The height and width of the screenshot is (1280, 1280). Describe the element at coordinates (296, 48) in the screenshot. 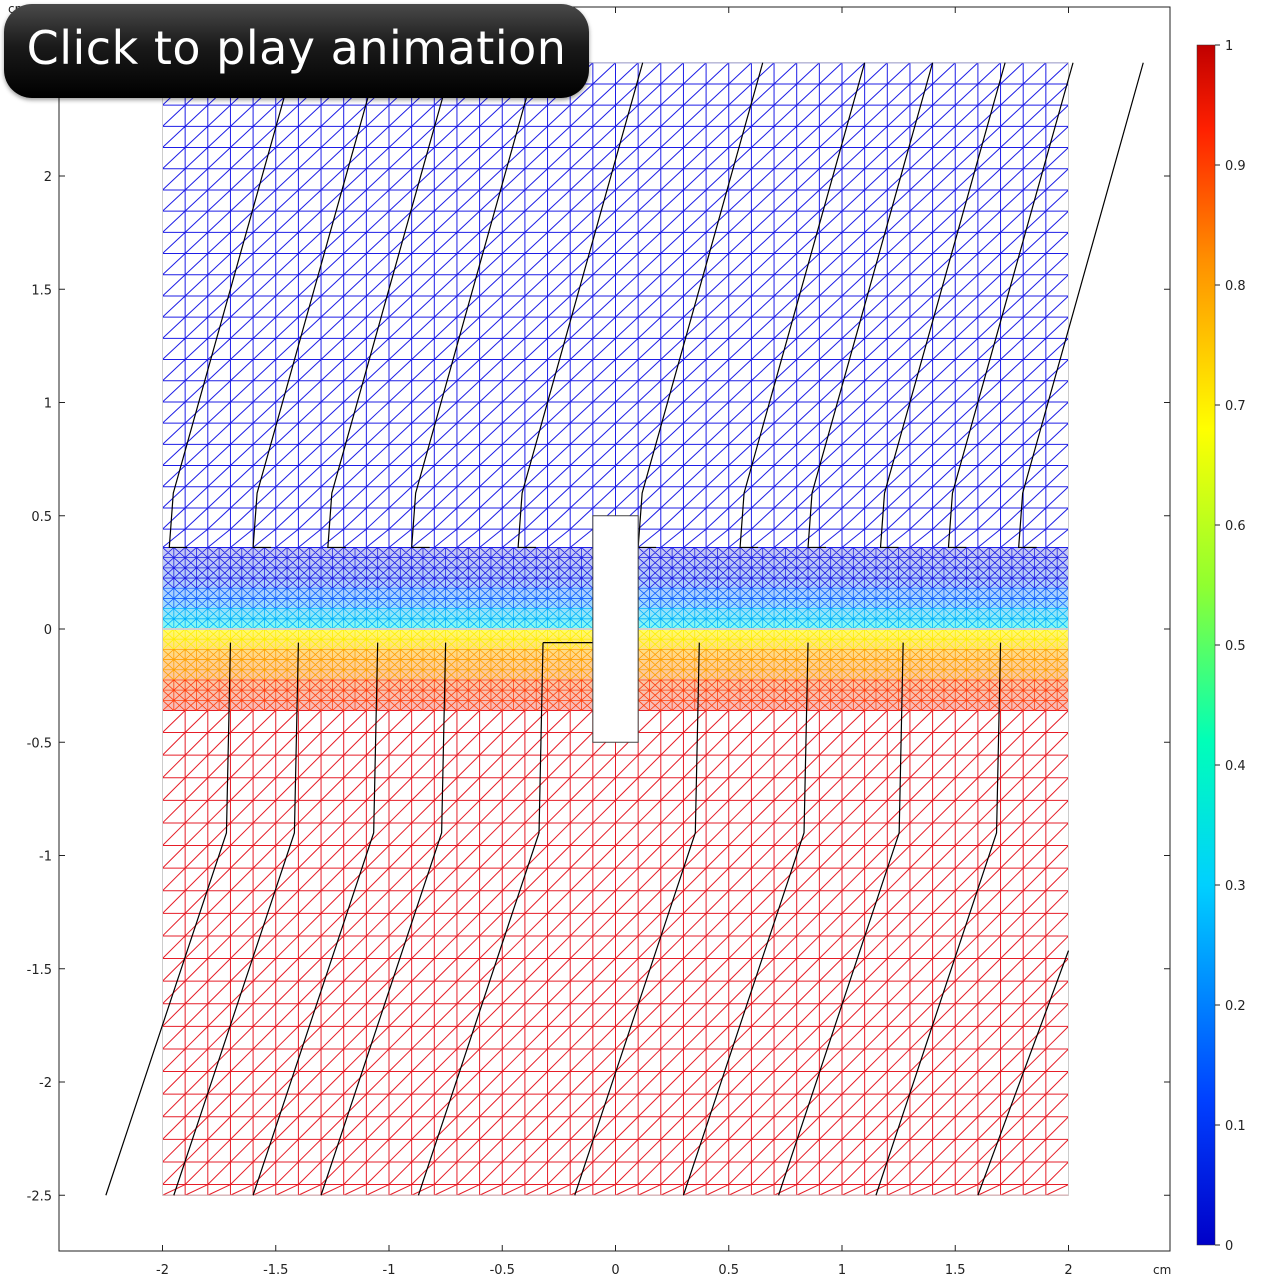

I see `play-animation-label: Click to play animation` at that location.